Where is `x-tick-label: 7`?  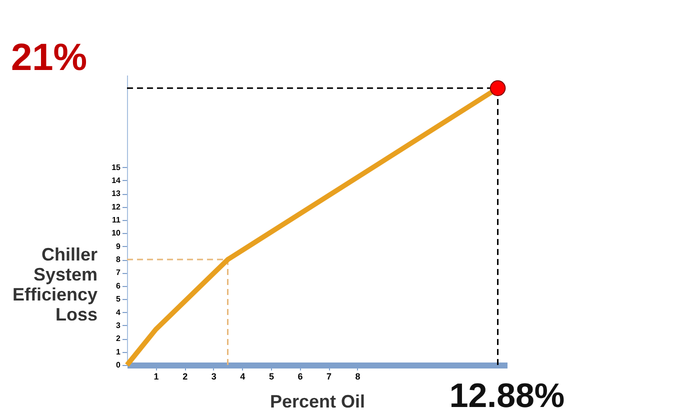
x-tick-label: 7 is located at coordinates (329, 377).